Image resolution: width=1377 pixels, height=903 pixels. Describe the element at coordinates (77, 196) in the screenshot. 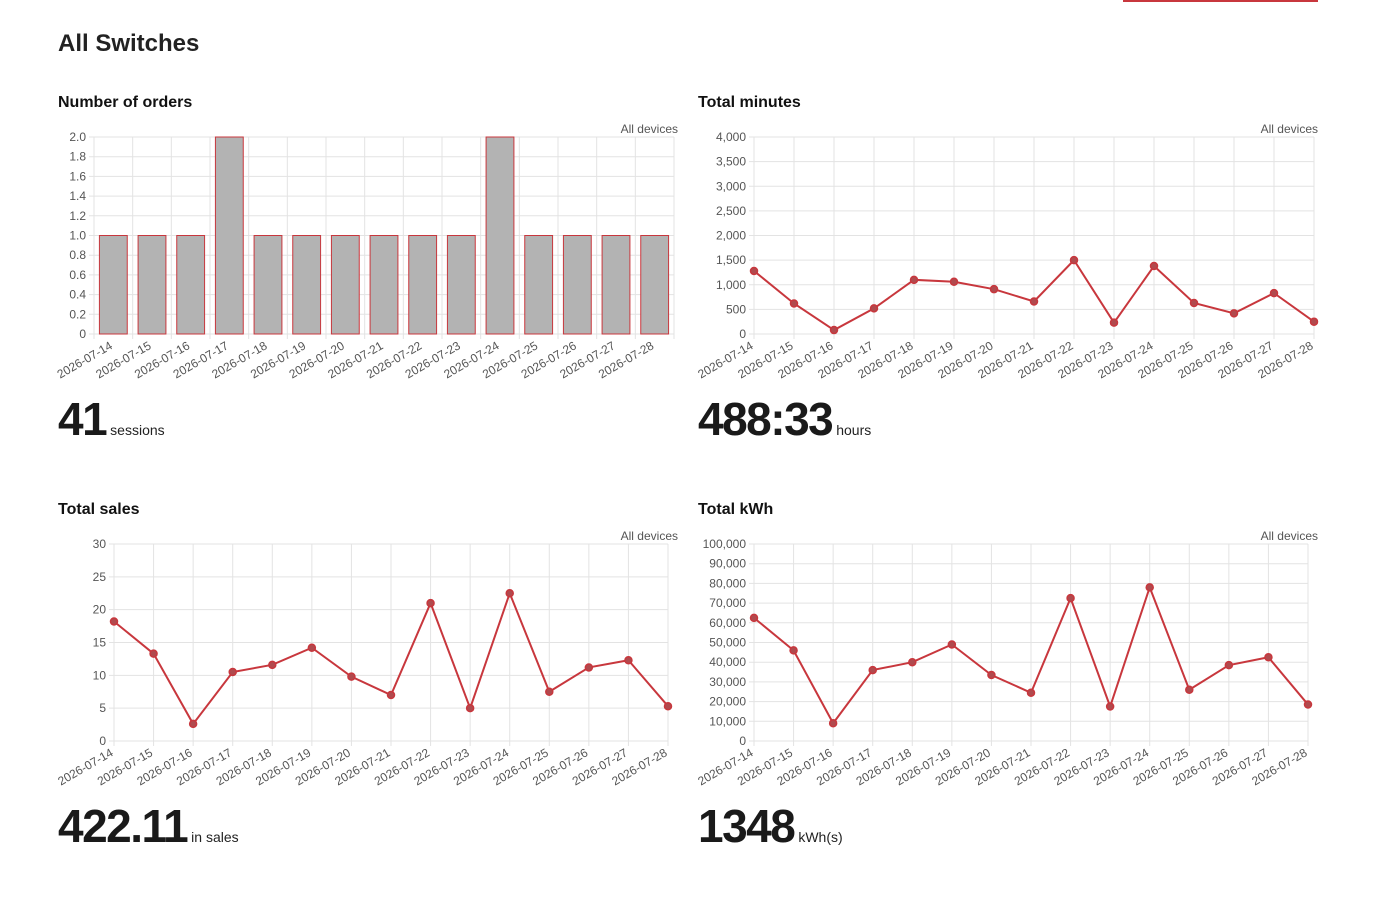

I see `y-tick-label: 1.4` at that location.